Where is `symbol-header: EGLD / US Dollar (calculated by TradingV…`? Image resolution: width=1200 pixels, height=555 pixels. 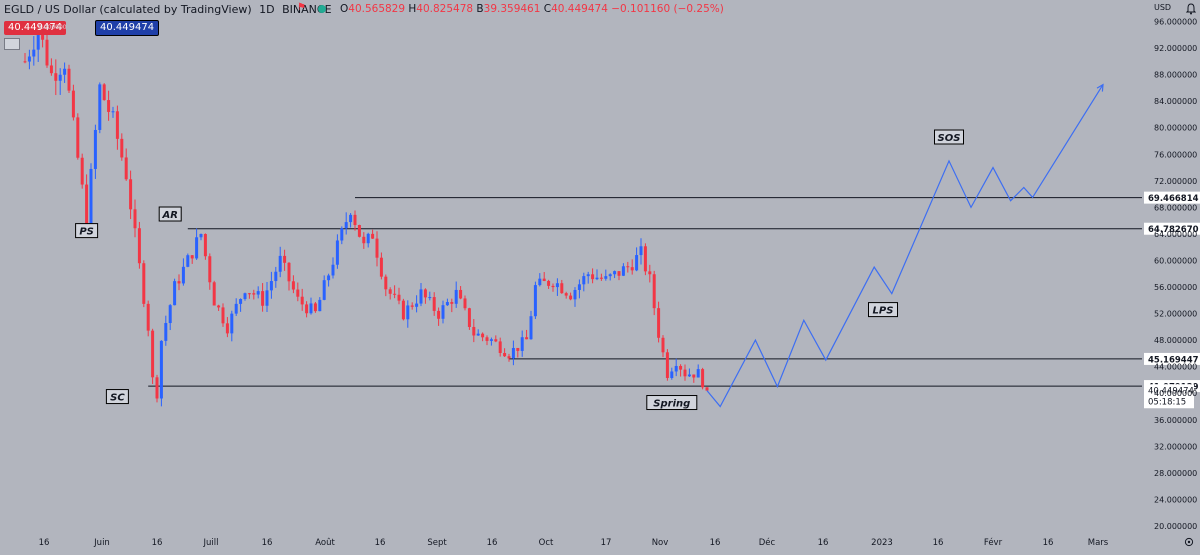 symbol-header: EGLD / US Dollar (calculated by TradingV… is located at coordinates (168, 9).